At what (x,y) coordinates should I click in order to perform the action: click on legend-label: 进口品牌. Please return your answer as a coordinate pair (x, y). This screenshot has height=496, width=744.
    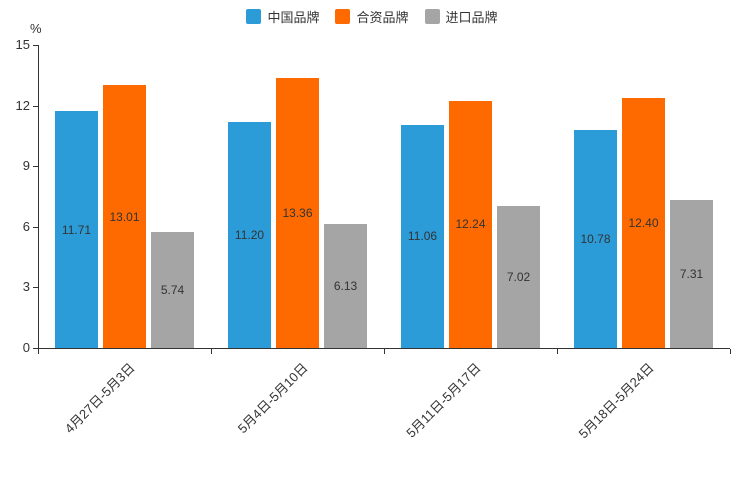
    Looking at the image, I should click on (471, 17).